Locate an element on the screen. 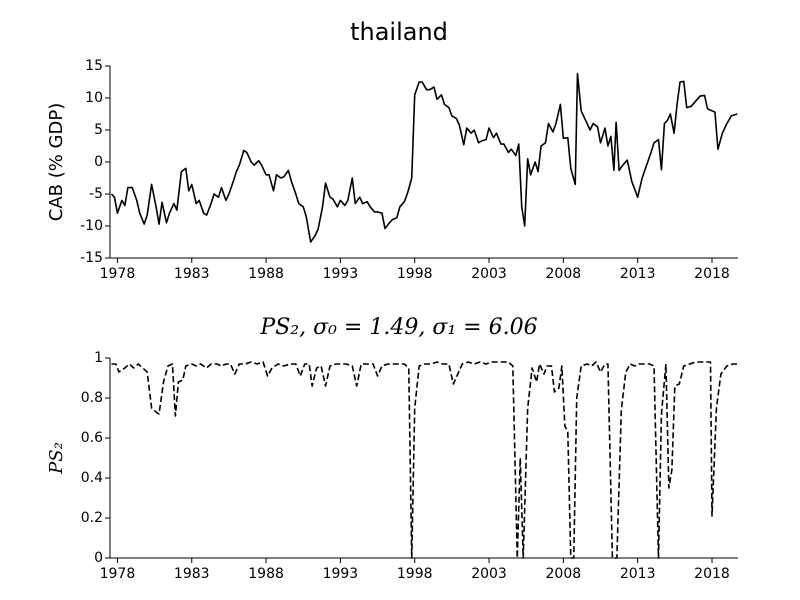 The width and height of the screenshot is (800, 600). chart-title: thailand is located at coordinates (399, 32).